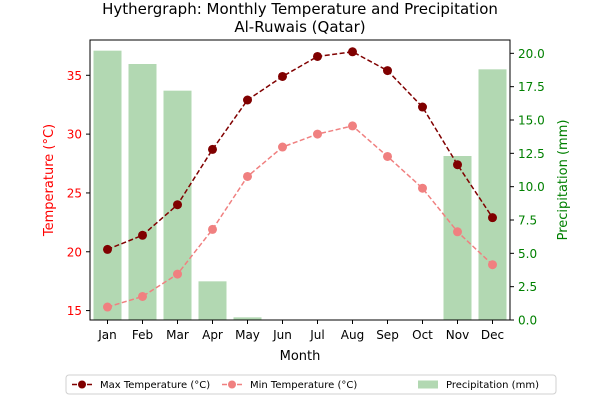 This screenshot has width=600, height=404. I want to click on y-tick-label-right: 2.5, so click(527, 287).